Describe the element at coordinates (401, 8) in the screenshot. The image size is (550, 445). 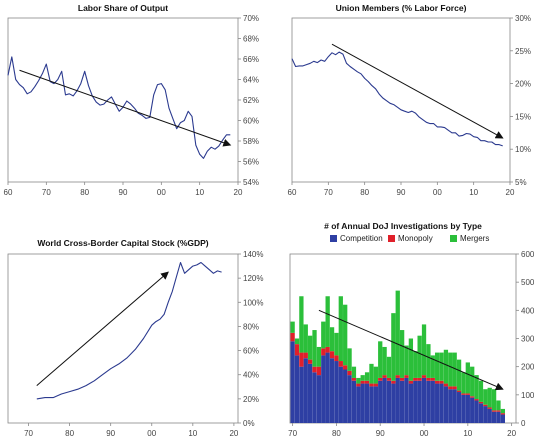
I see `chart-title: Union Members (% Labor Force)` at that location.